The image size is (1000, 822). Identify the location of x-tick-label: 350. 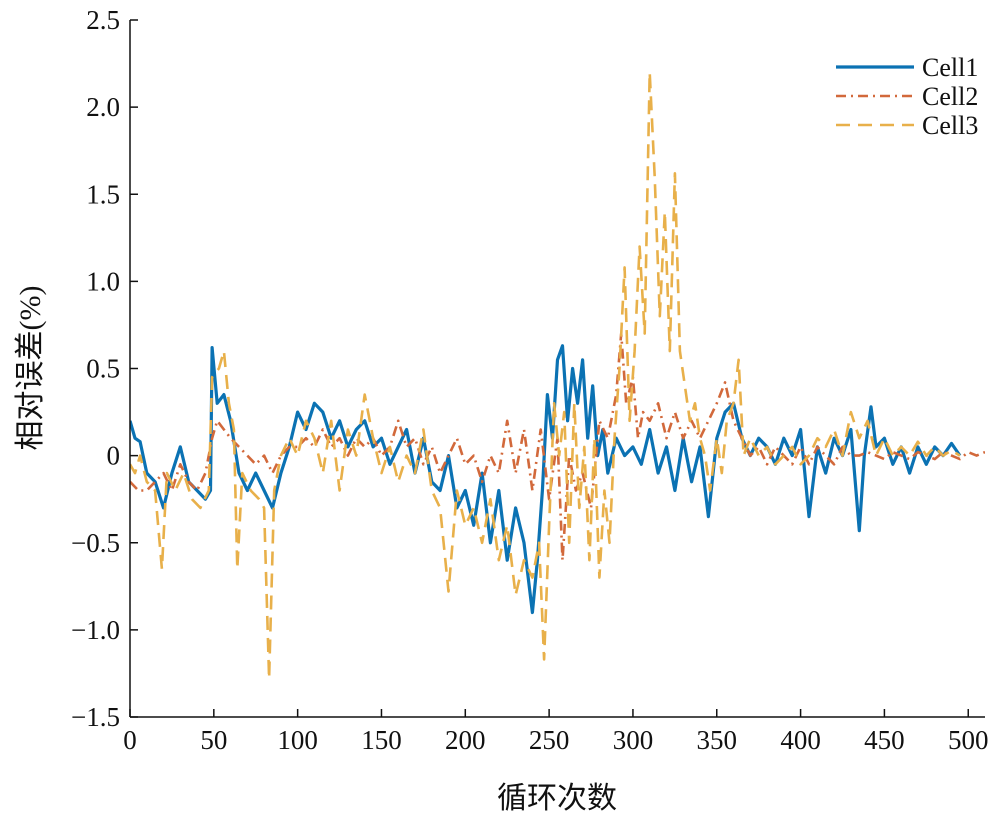
(717, 740).